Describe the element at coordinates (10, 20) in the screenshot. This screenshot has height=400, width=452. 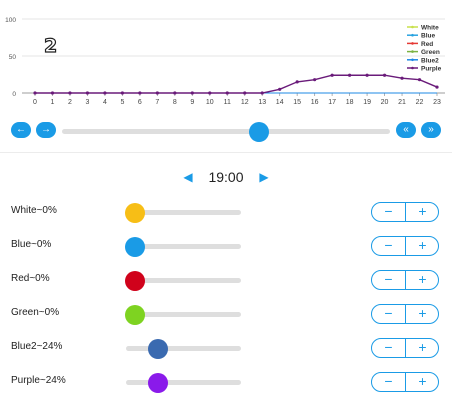
I see `y-tick-label: 100` at that location.